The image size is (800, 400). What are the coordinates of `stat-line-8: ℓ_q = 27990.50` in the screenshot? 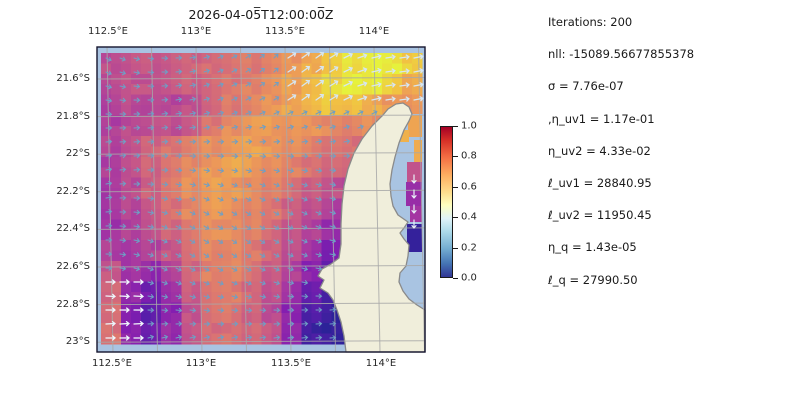 It's located at (593, 279).